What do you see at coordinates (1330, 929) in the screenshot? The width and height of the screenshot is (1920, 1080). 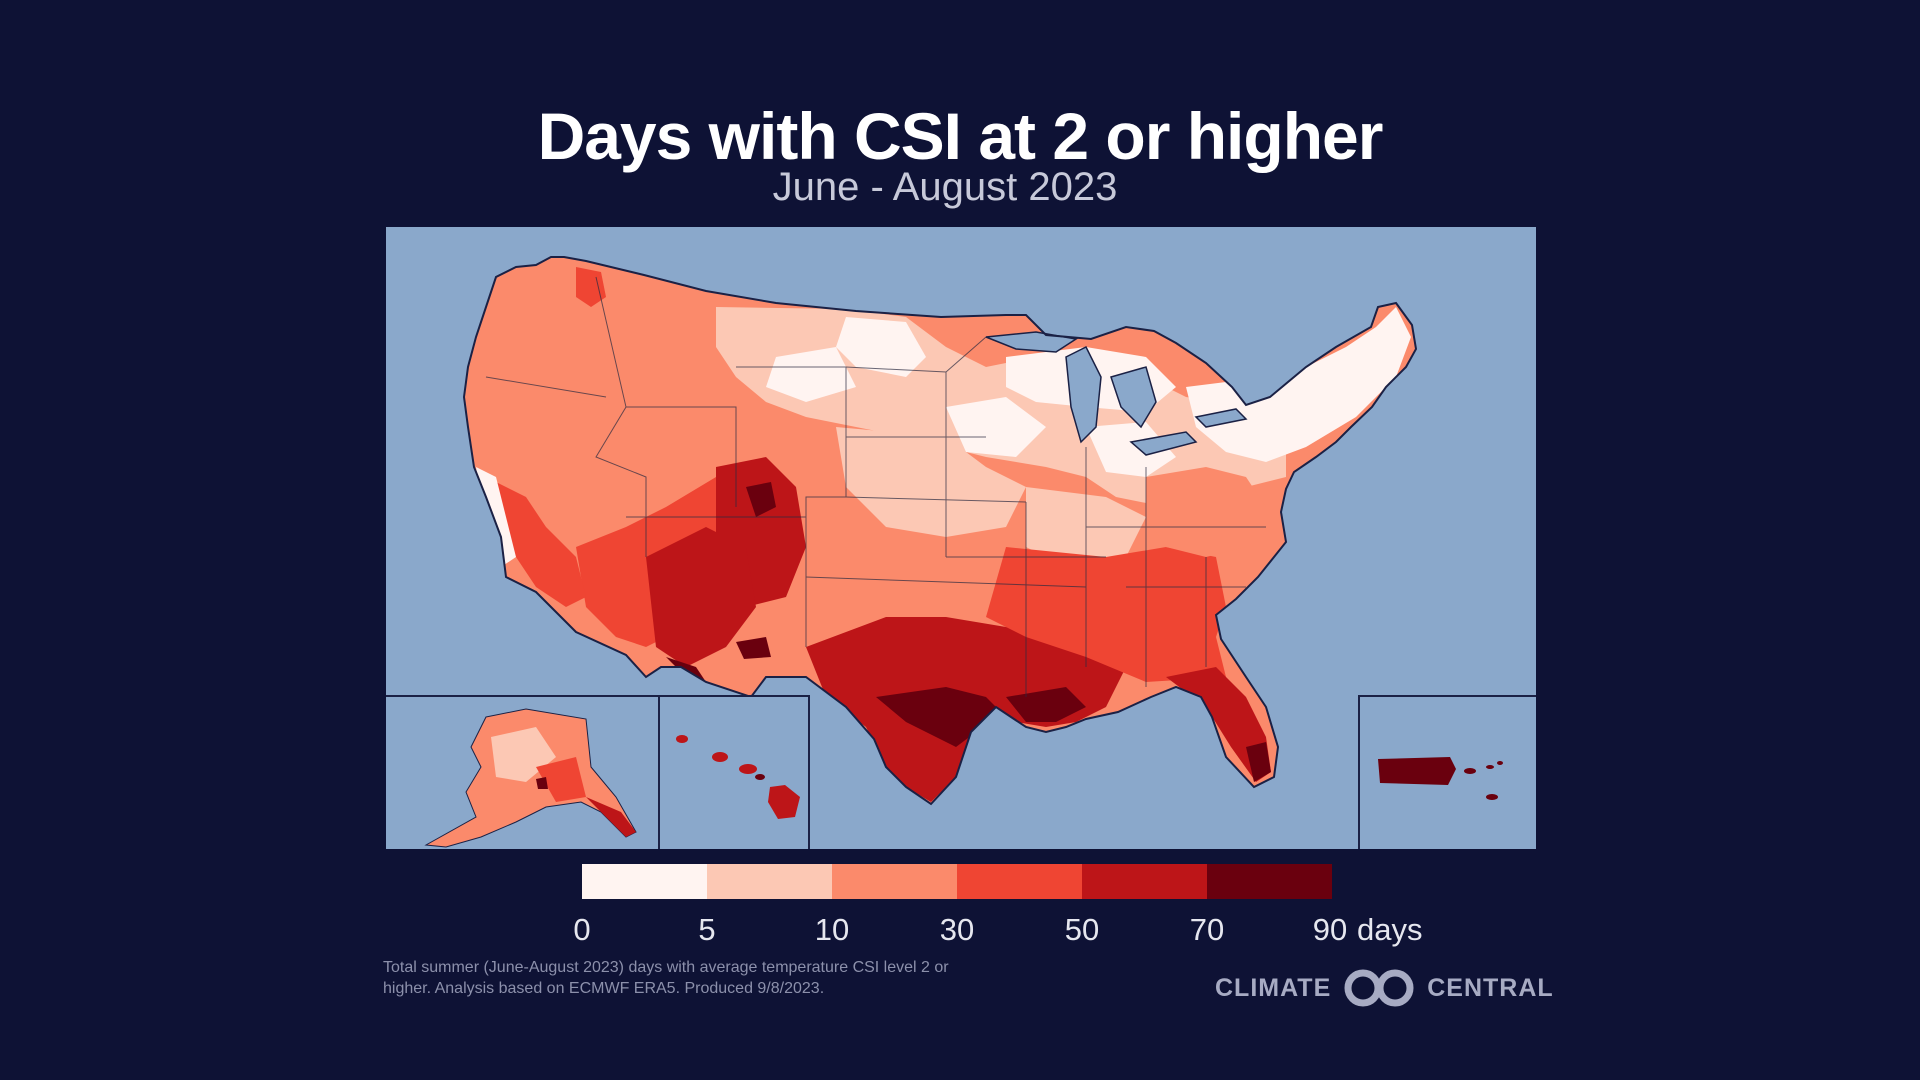 I see `legend-tick: 90` at bounding box center [1330, 929].